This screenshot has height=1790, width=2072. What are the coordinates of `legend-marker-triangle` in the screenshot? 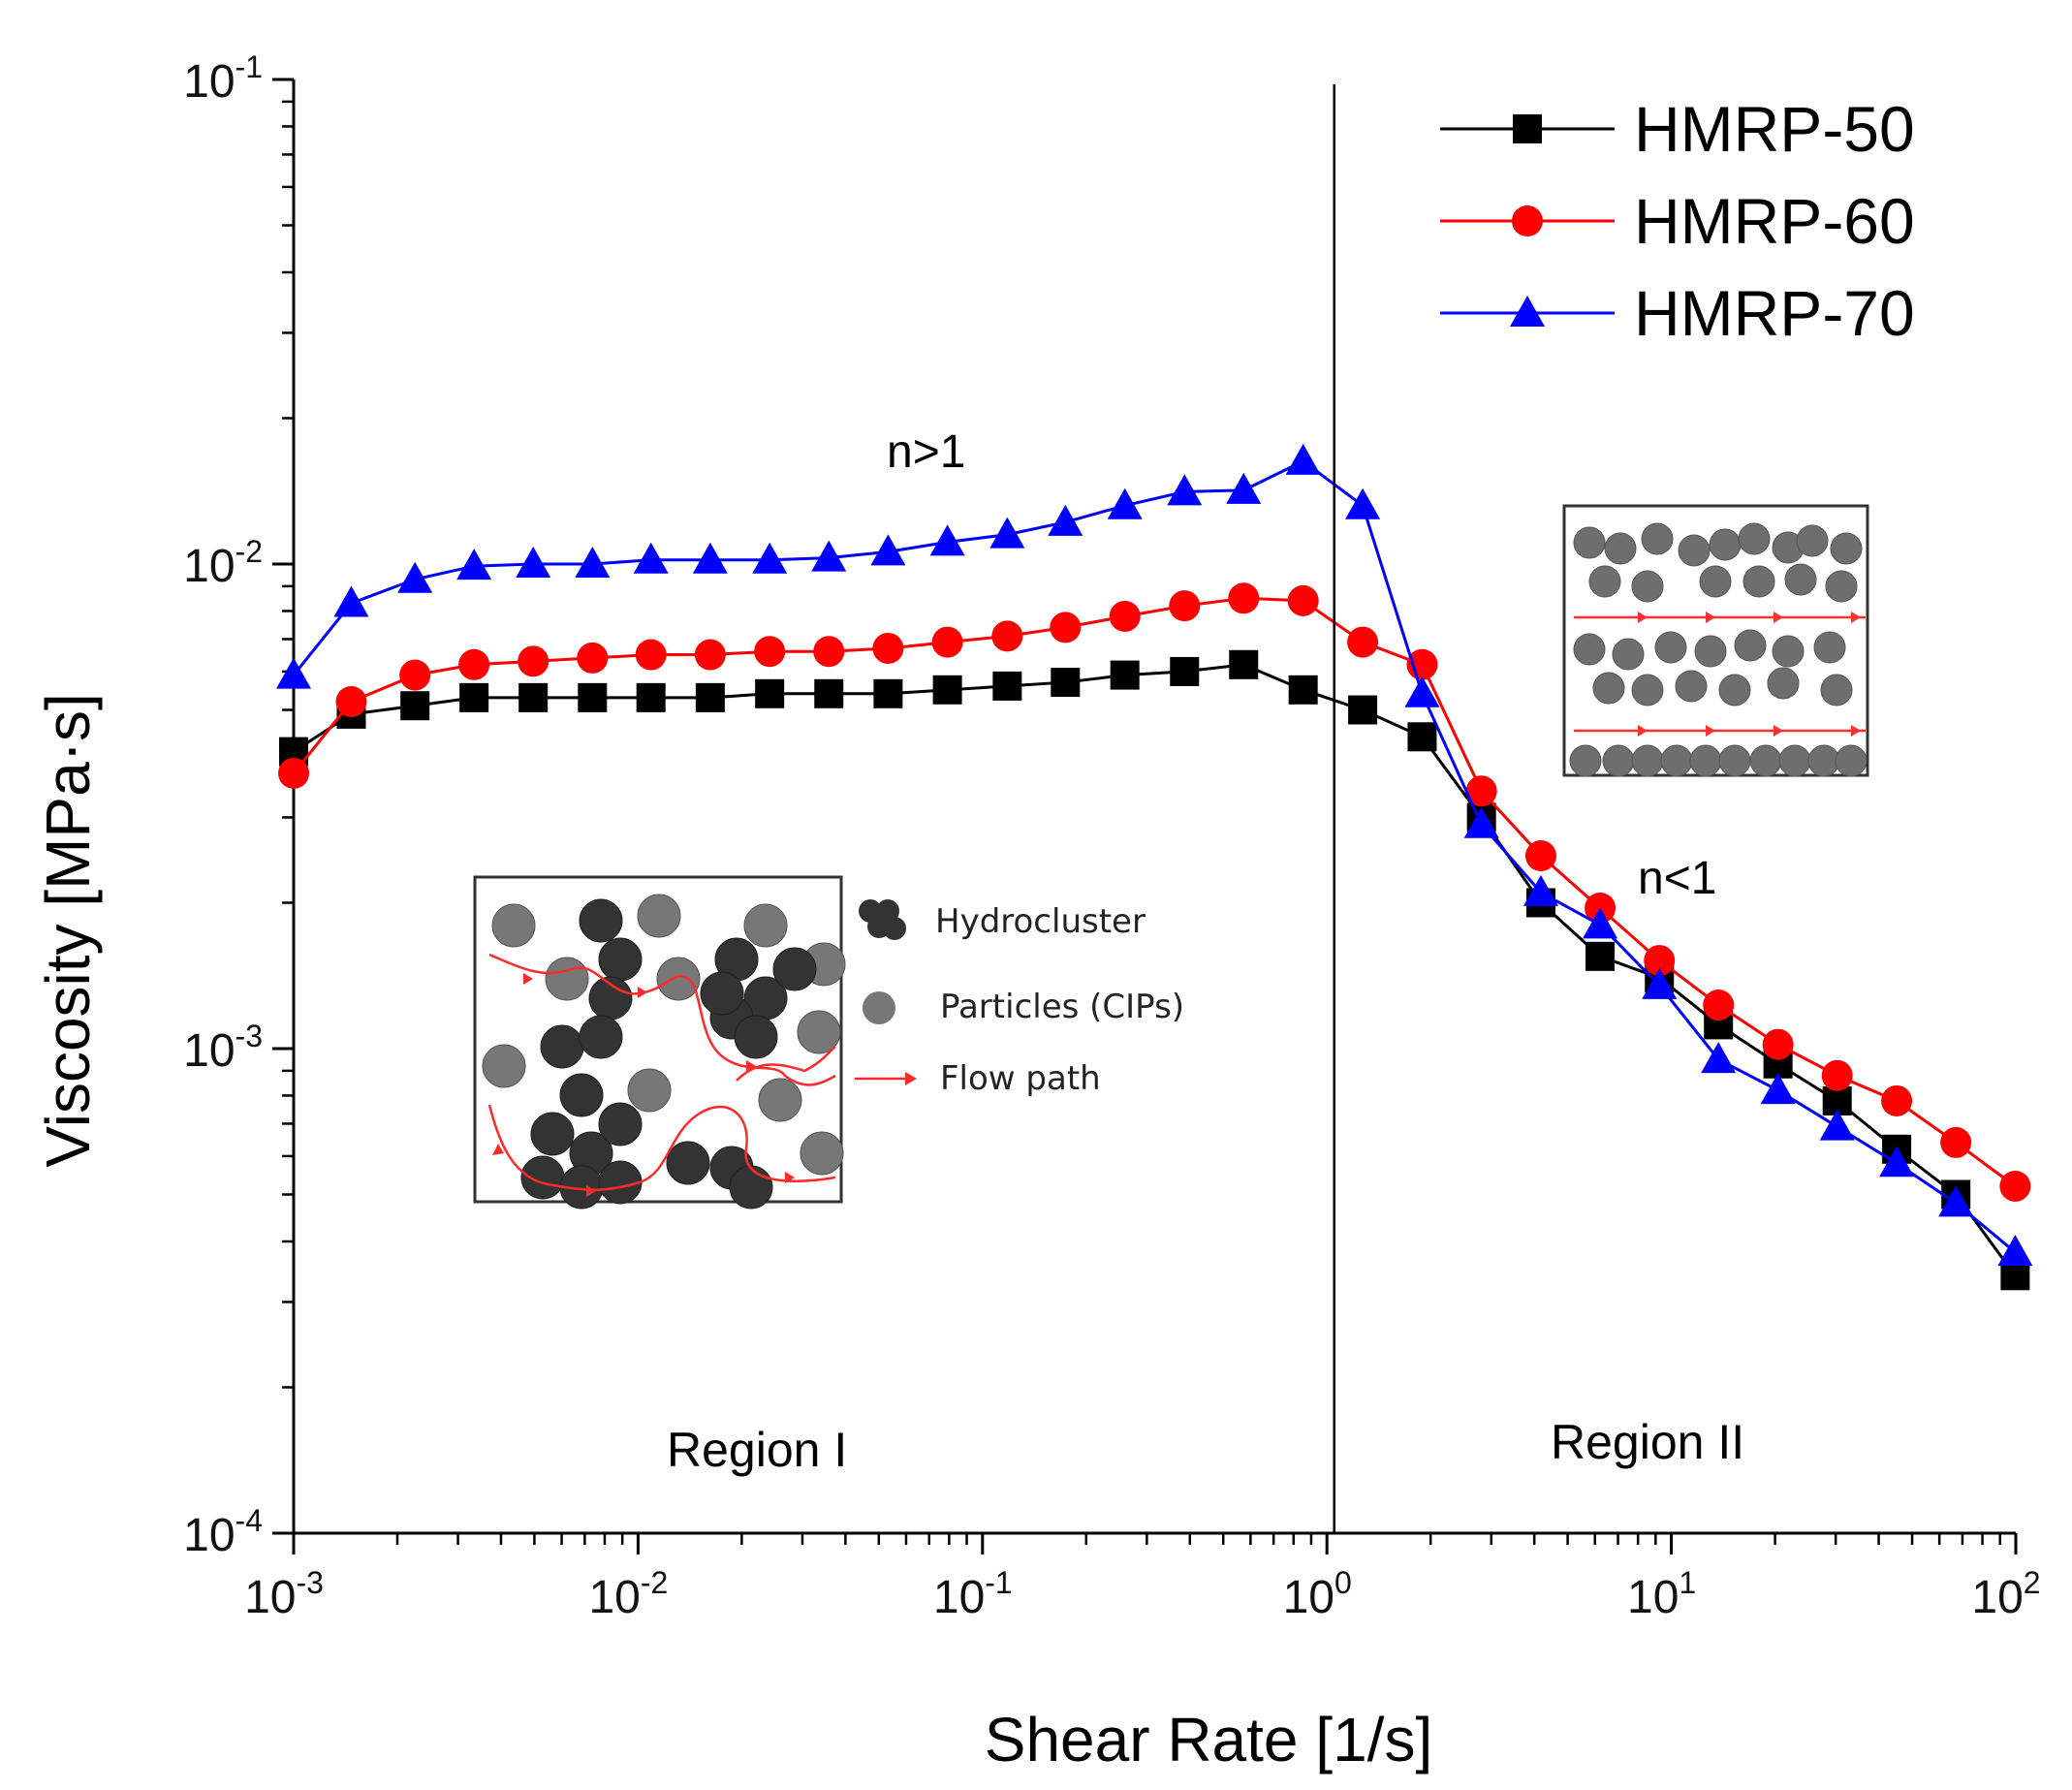 It's located at (1528, 312).